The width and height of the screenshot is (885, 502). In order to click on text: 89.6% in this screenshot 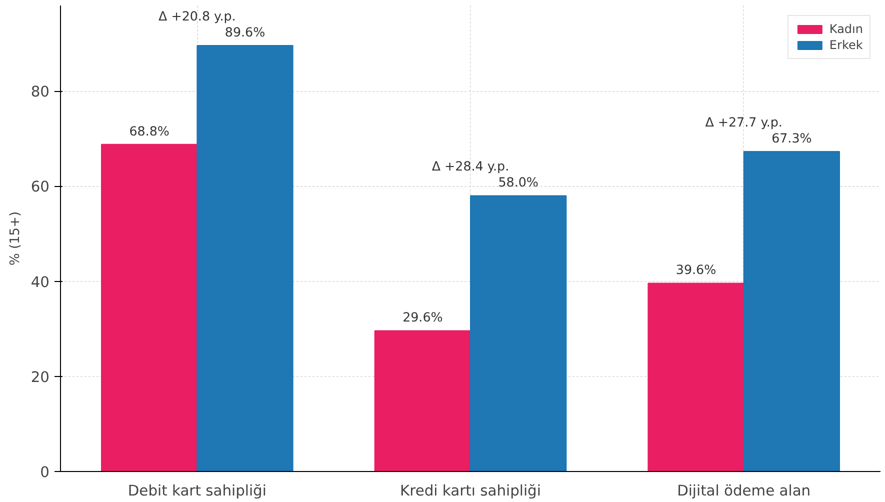, I will do `click(245, 32)`.